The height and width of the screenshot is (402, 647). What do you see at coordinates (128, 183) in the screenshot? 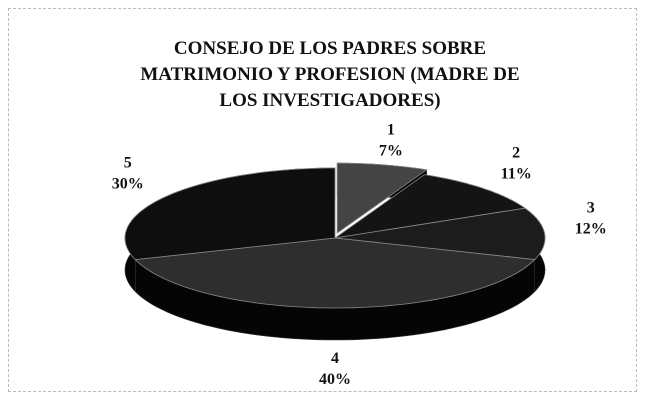
I see `value-label: 30%` at bounding box center [128, 183].